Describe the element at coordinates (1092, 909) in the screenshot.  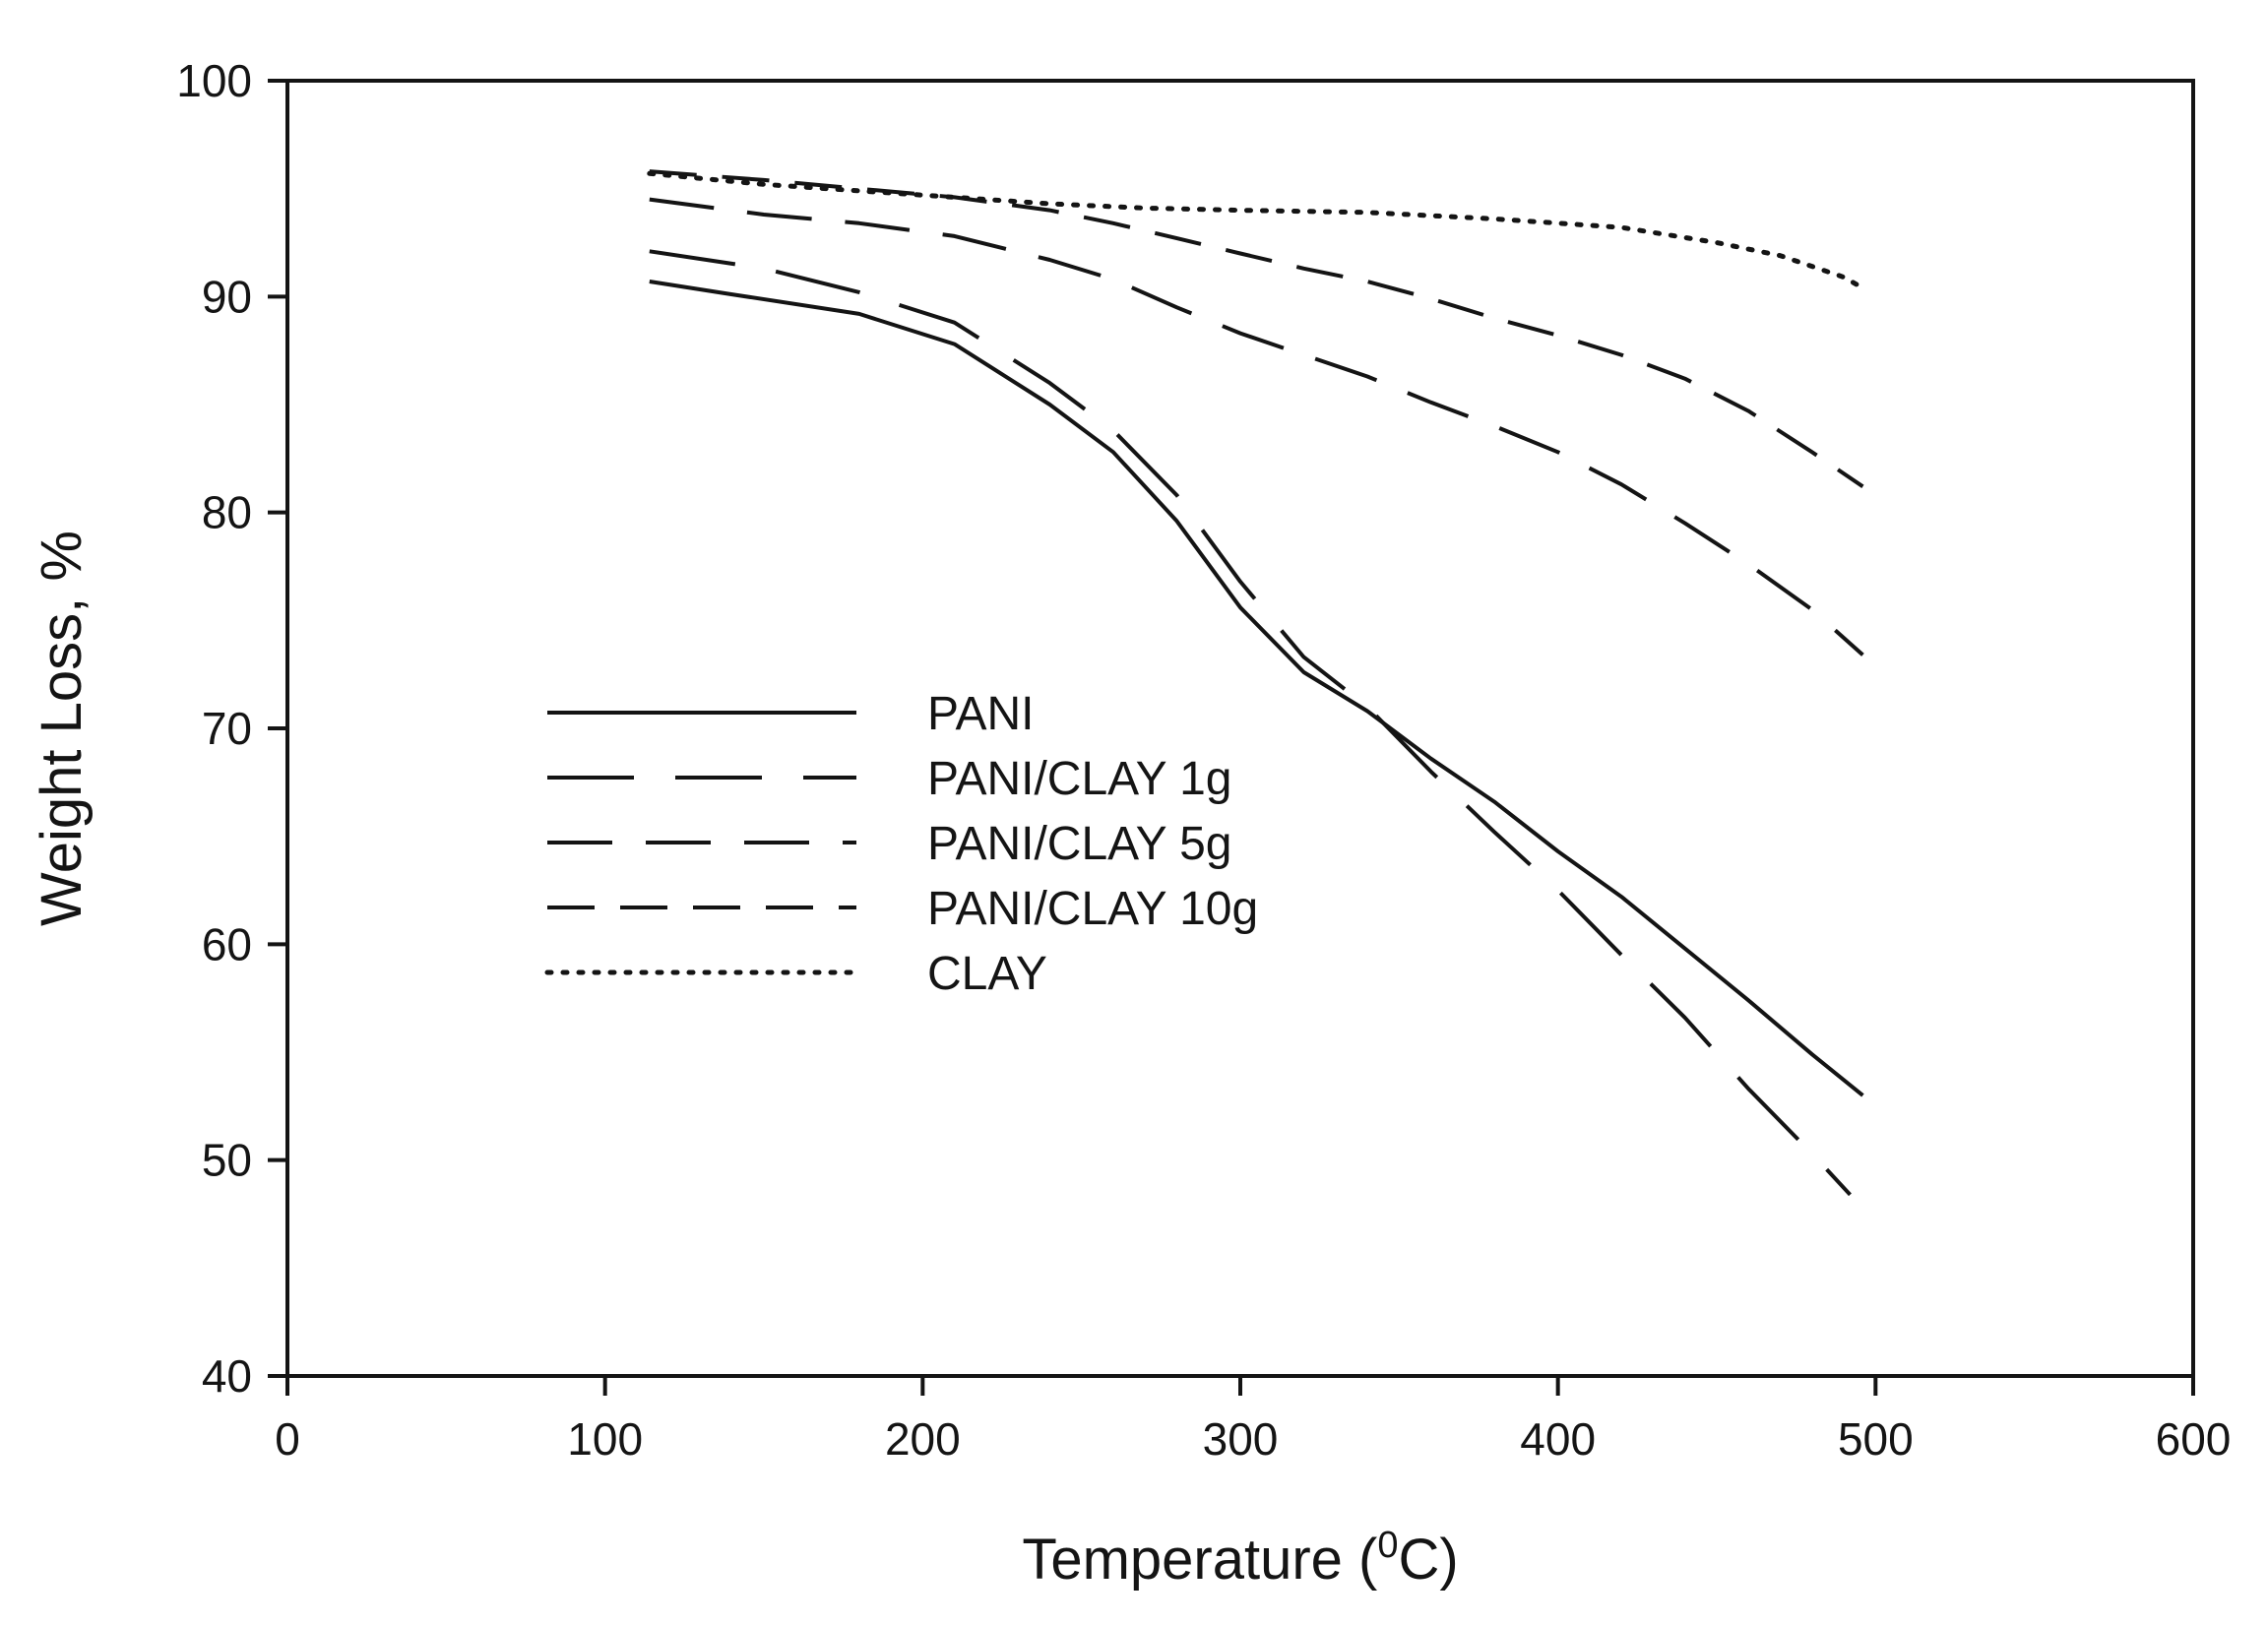
I see `legend-label: PANI/CLAY 10g` at that location.